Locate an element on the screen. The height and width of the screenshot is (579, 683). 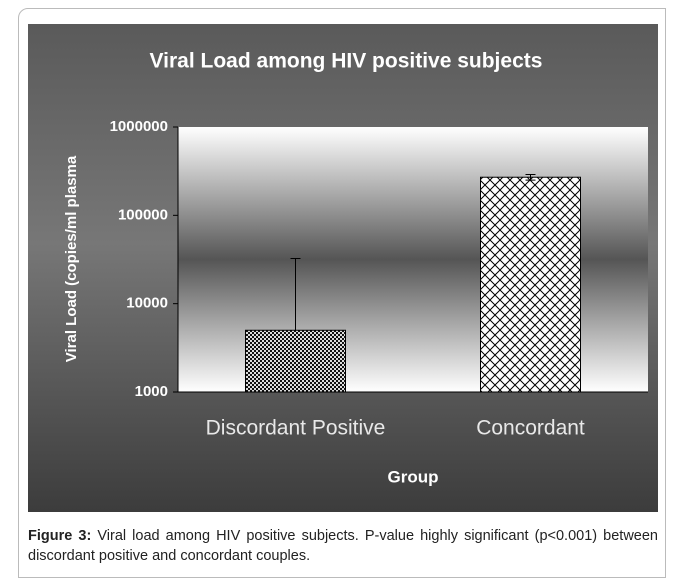
y-tick-label: 100000 is located at coordinates (143, 214).